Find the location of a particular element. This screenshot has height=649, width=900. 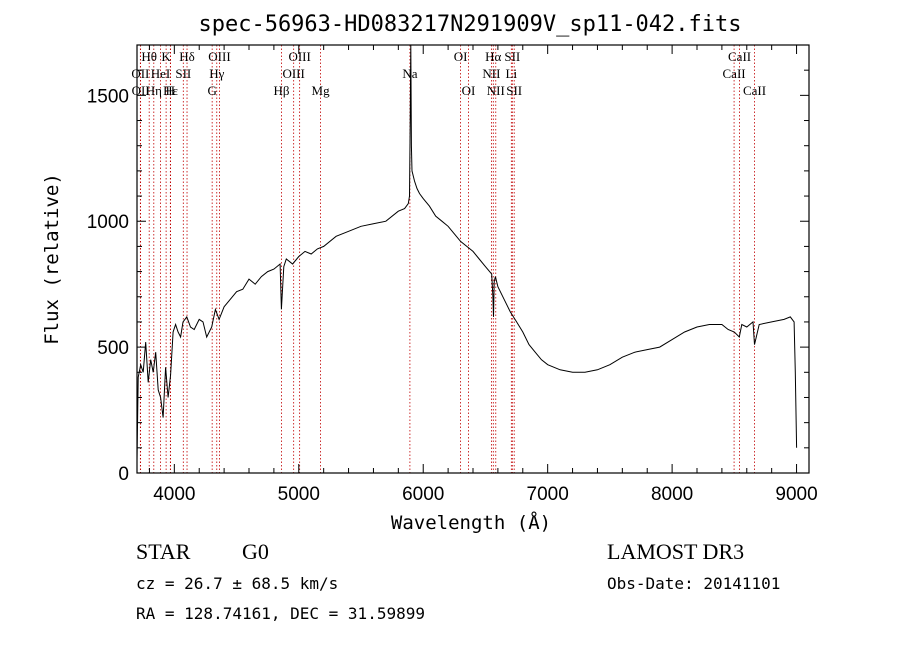

line-marker-label: H is located at coordinates (170, 90).